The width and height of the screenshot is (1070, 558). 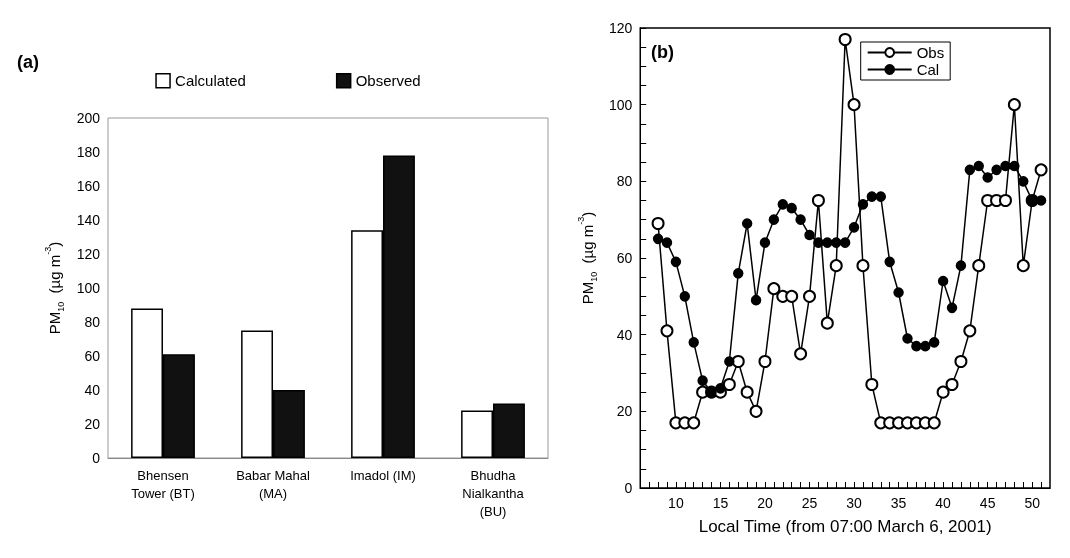 What do you see at coordinates (88, 152) in the screenshot?
I see `y-tick-label: 180` at bounding box center [88, 152].